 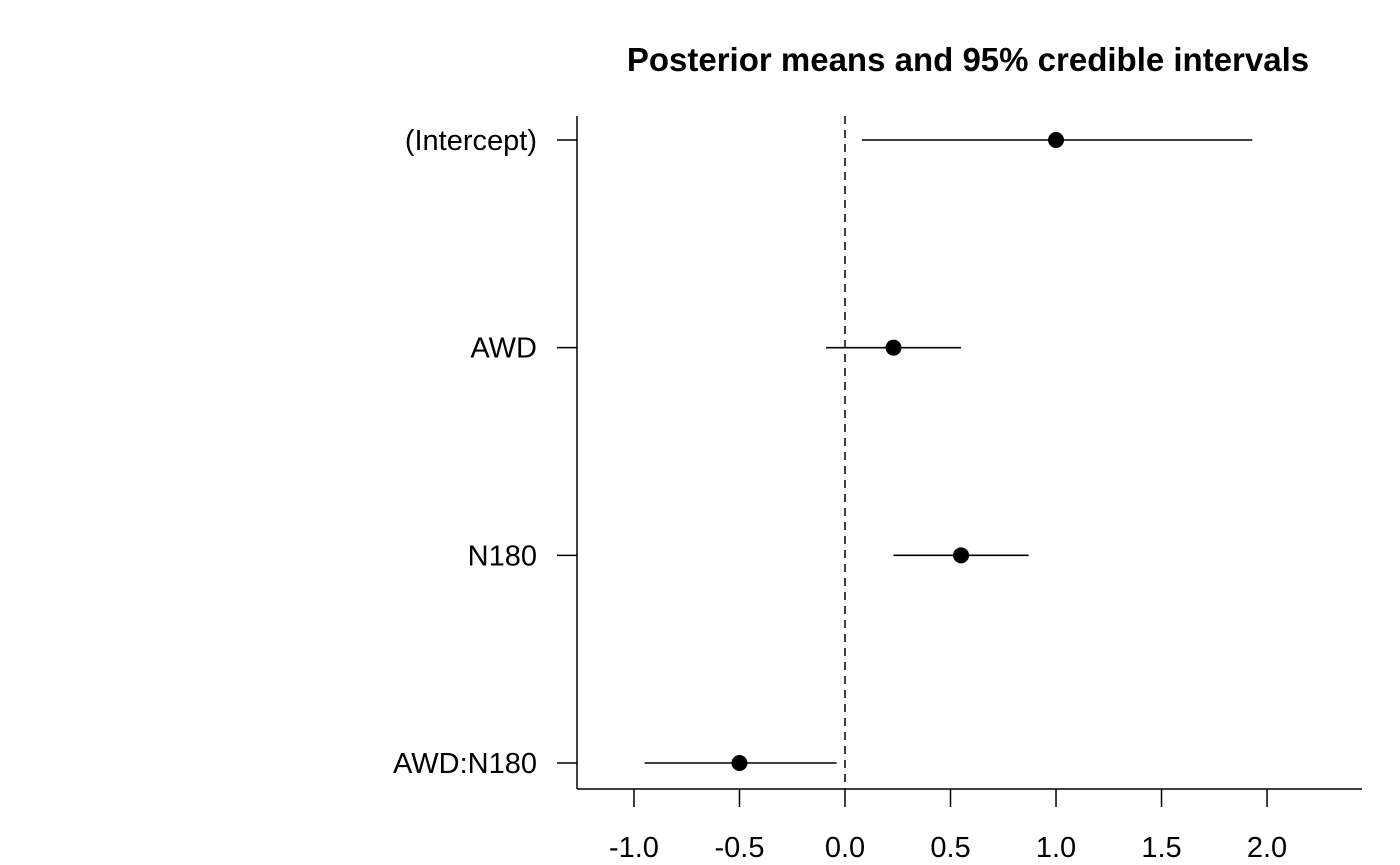 What do you see at coordinates (845, 848) in the screenshot?
I see `x-tick-label: 0.0` at bounding box center [845, 848].